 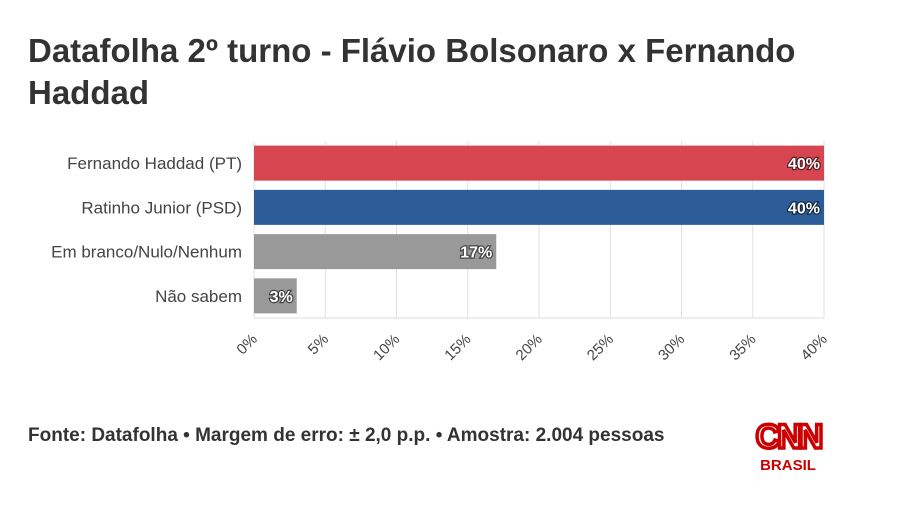 I want to click on x-tick-labels: 0% 5% 10% 15% 20% 25% 30% 35% 40%, so click(x=531, y=347).